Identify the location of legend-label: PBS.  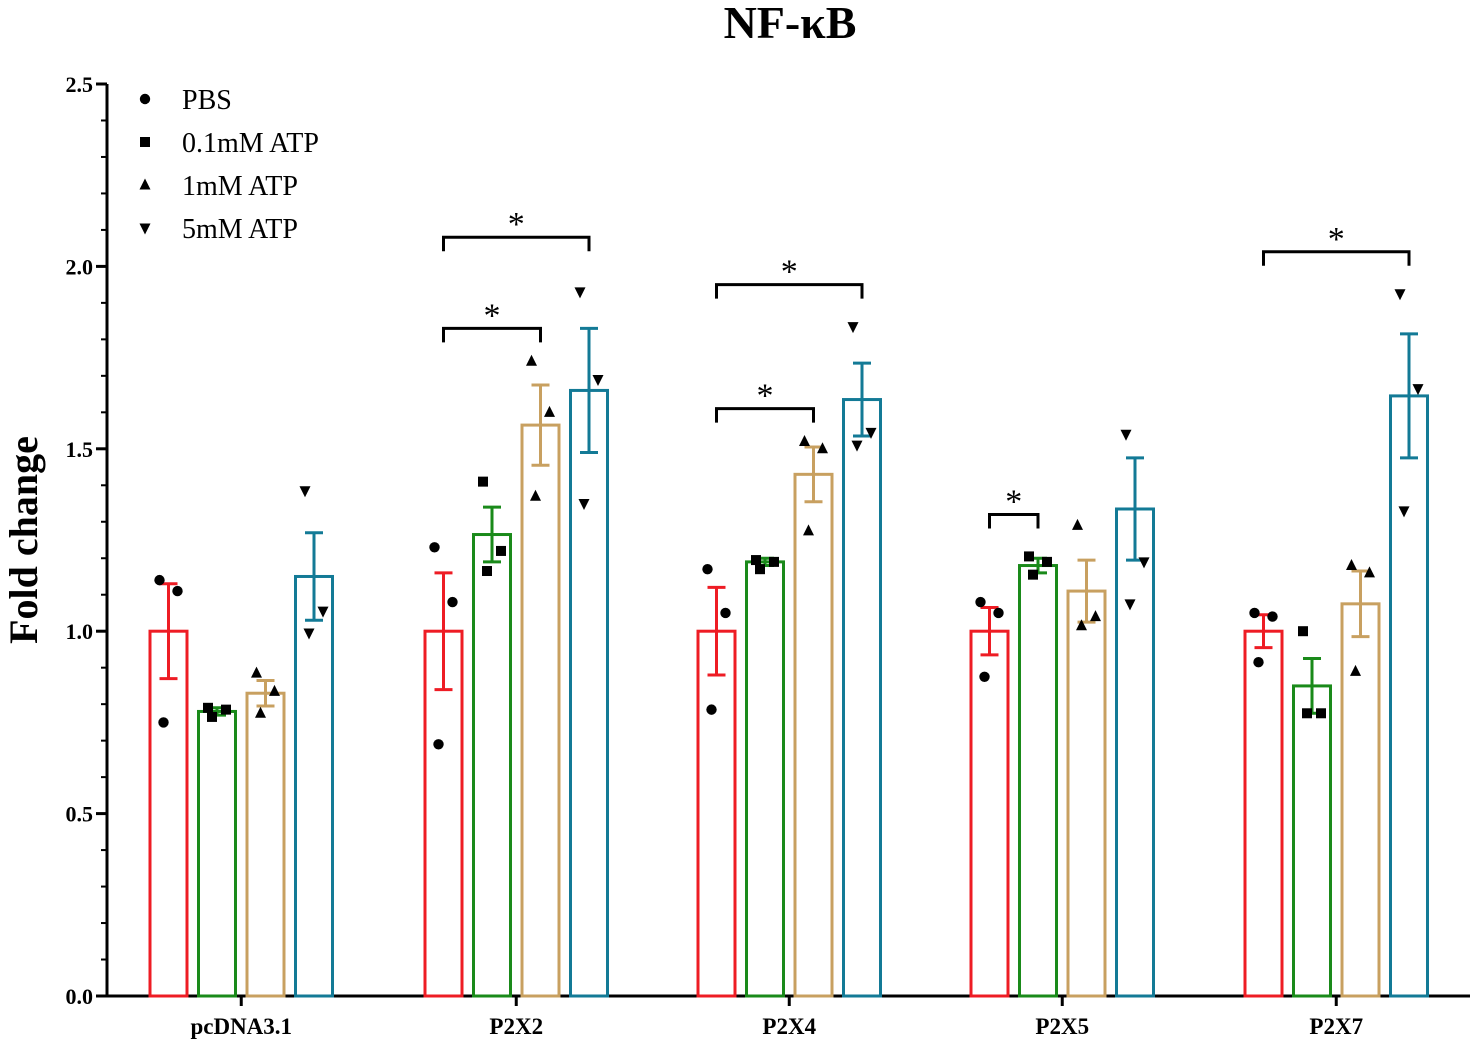
(207, 100).